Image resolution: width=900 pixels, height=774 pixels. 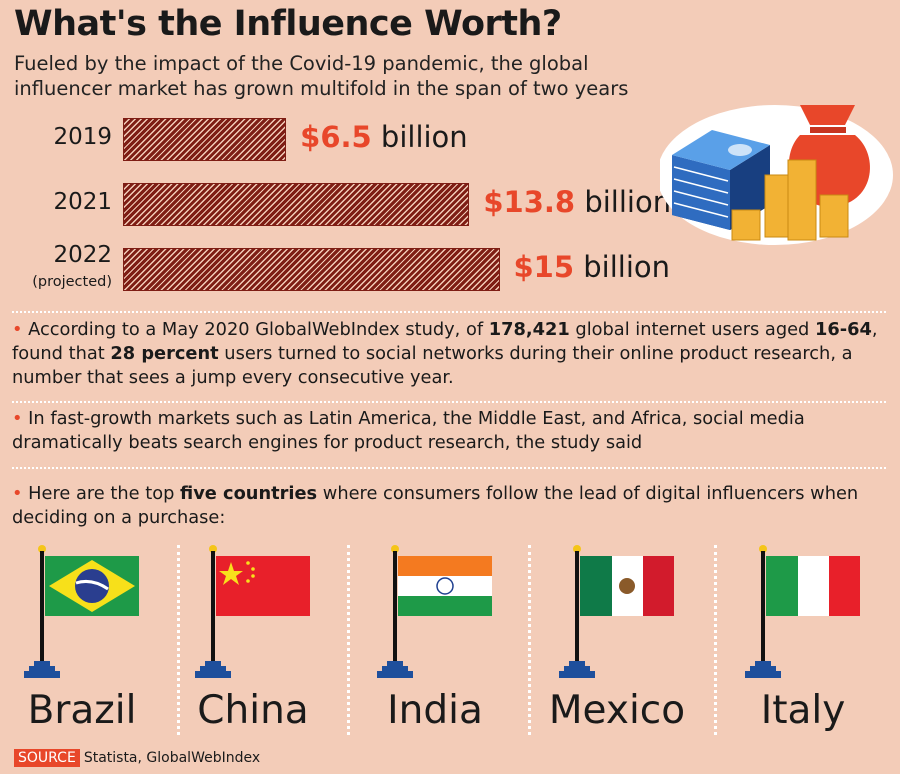 What do you see at coordinates (790, 200) in the screenshot?
I see `coin-stacks-icon` at bounding box center [790, 200].